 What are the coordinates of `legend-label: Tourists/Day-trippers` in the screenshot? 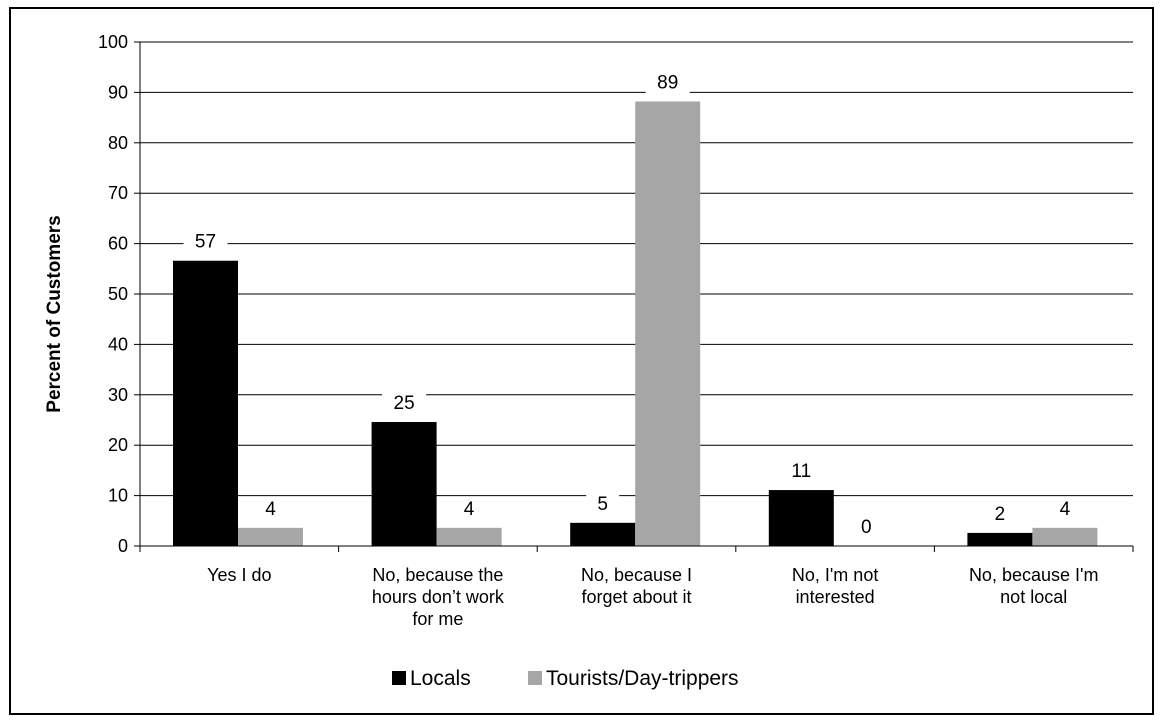 It's located at (642, 678).